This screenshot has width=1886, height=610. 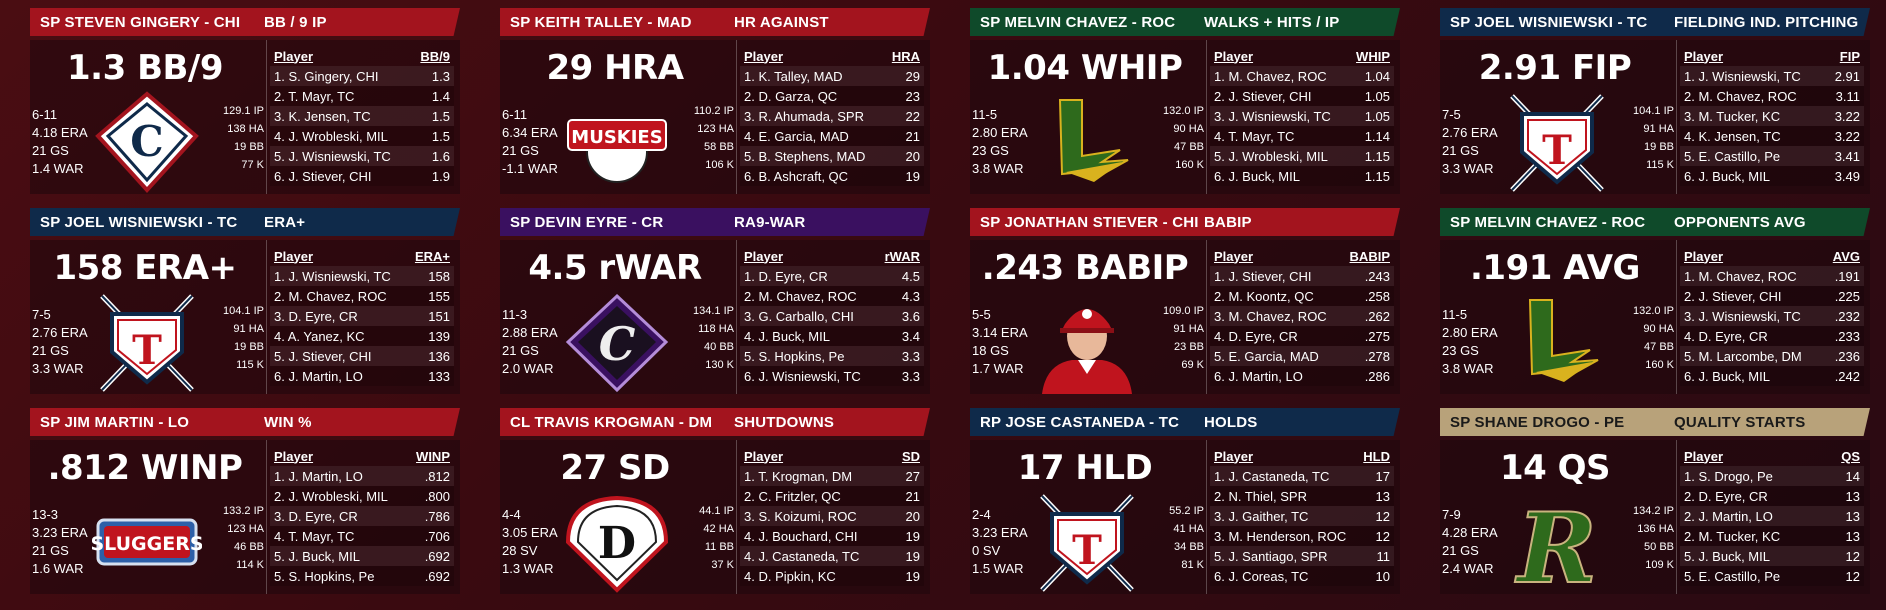 What do you see at coordinates (1772, 96) in the screenshot?
I see `leader-row: 2. M. Chavez, ROC 3.11` at bounding box center [1772, 96].